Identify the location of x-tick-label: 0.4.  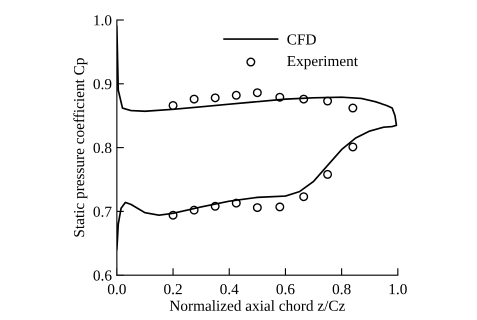
(229, 289).